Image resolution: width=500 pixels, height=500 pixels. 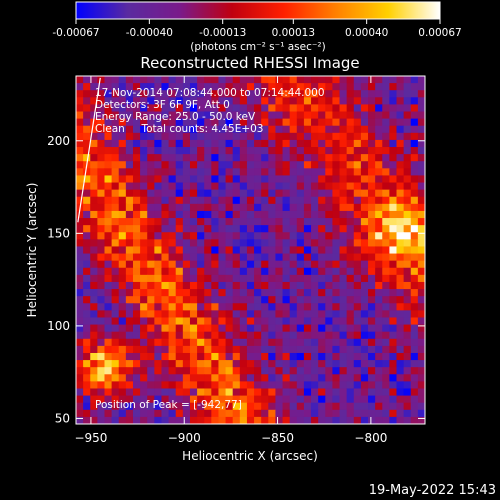 I want to click on colorbar-tick-label: 0.00040, so click(x=366, y=33).